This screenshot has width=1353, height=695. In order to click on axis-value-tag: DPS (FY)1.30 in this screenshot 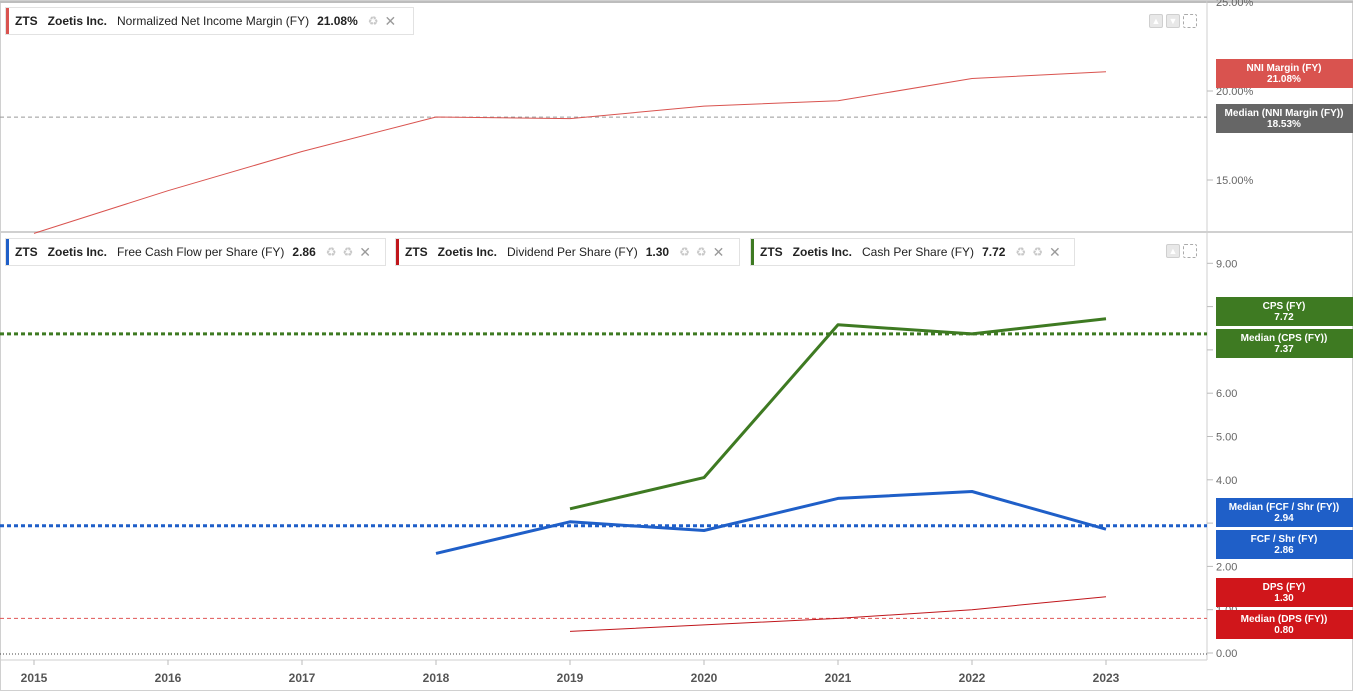, I will do `click(1284, 592)`.